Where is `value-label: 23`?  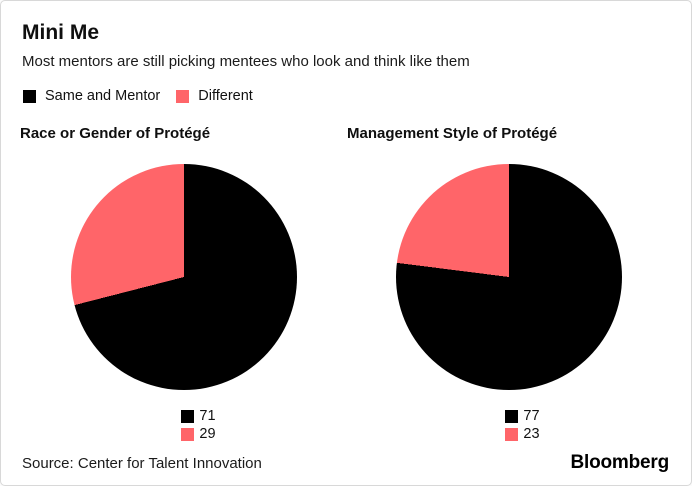
value-label: 23 is located at coordinates (531, 434).